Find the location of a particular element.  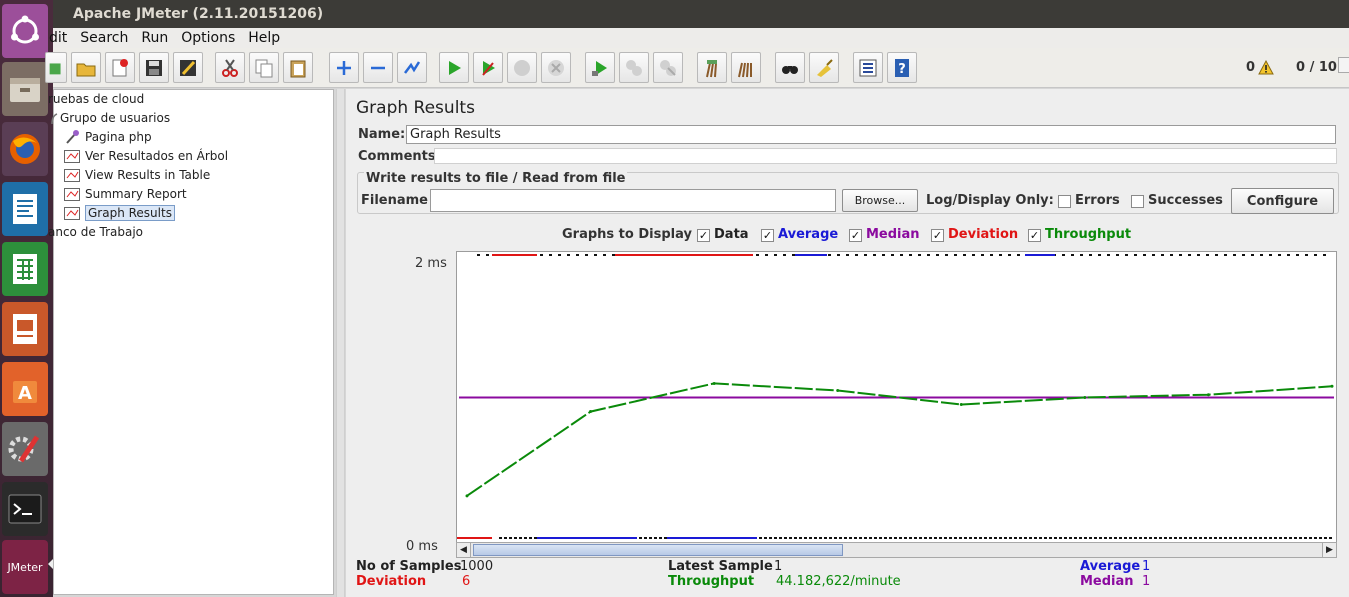

tree-item-workbench: anco de Trabajo is located at coordinates (95, 232).